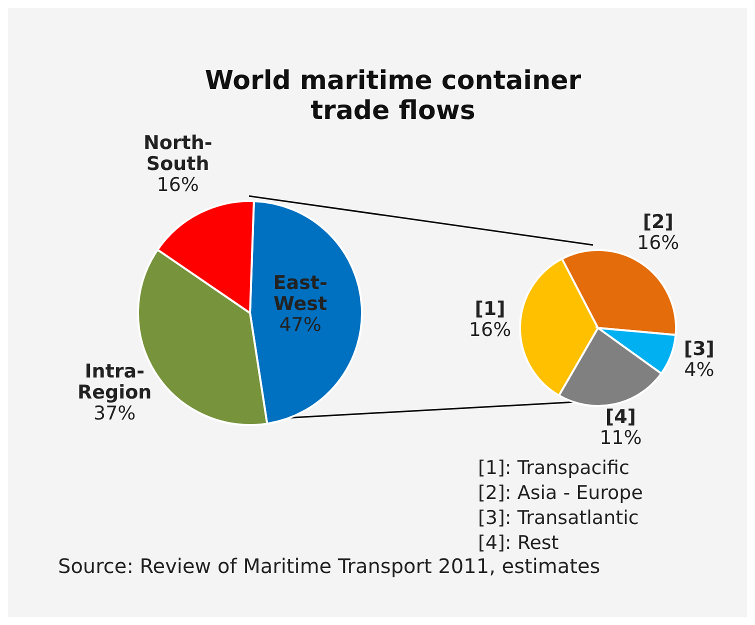 The width and height of the screenshot is (755, 625). Describe the element at coordinates (658, 221) in the screenshot. I see `slice-label: [2]` at that location.